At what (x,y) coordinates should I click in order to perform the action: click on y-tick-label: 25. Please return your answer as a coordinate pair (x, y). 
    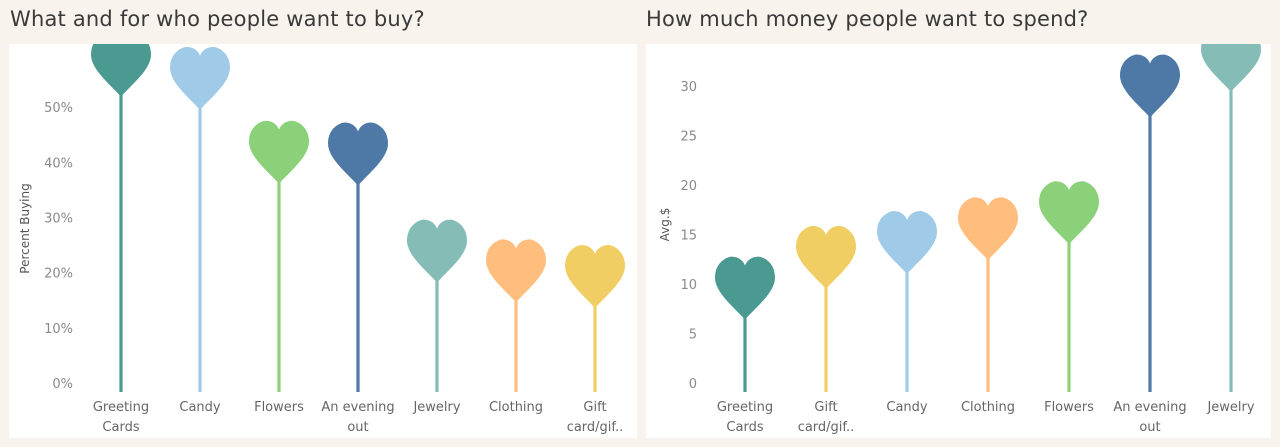
    Looking at the image, I should click on (688, 136).